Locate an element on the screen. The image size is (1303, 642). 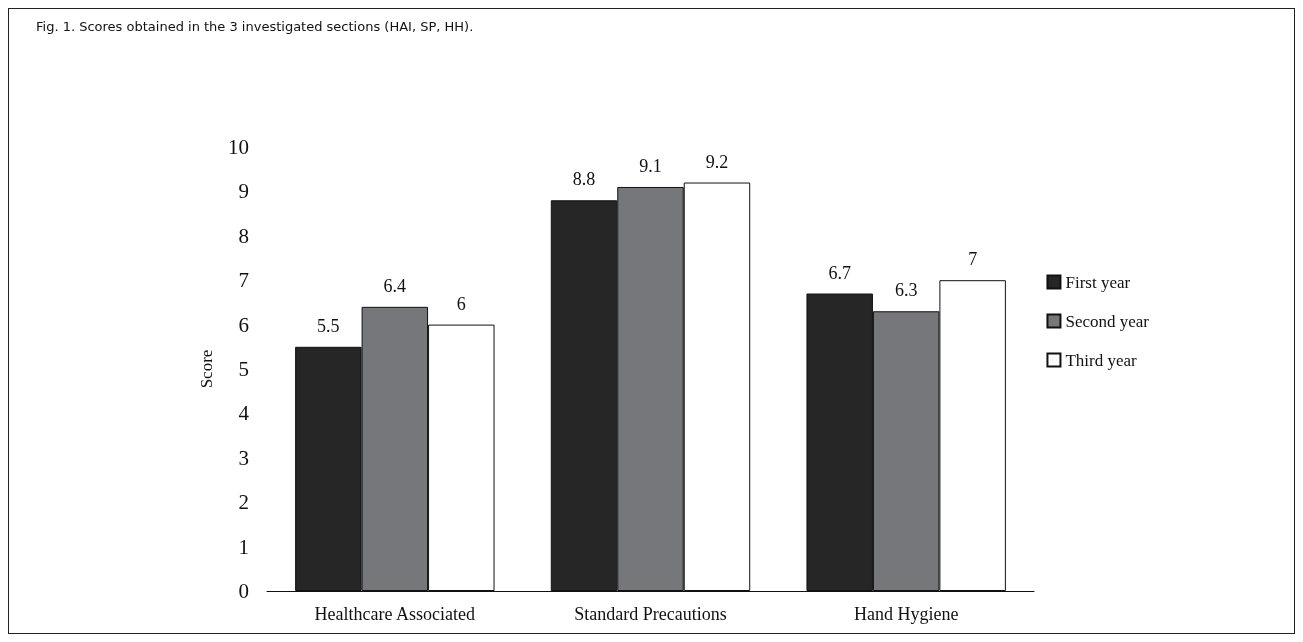
x-tick-label: Hand Hygiene is located at coordinates (906, 614).